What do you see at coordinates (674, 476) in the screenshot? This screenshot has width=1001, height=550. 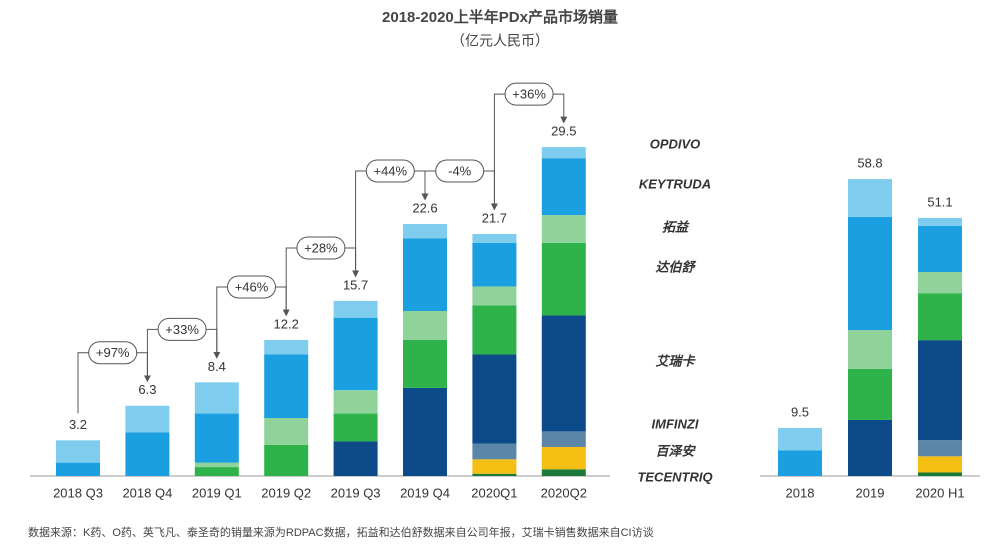 I see `legend-logo: TECENTRIQ` at bounding box center [674, 476].